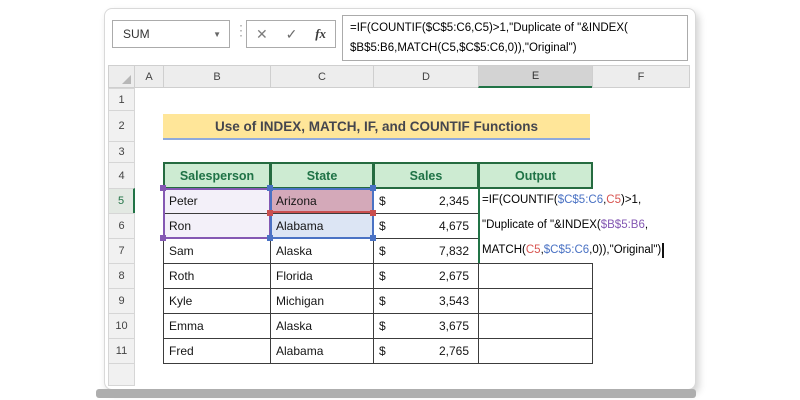 The width and height of the screenshot is (800, 400). What do you see at coordinates (121, 175) in the screenshot?
I see `row-header-4: 4` at bounding box center [121, 175].